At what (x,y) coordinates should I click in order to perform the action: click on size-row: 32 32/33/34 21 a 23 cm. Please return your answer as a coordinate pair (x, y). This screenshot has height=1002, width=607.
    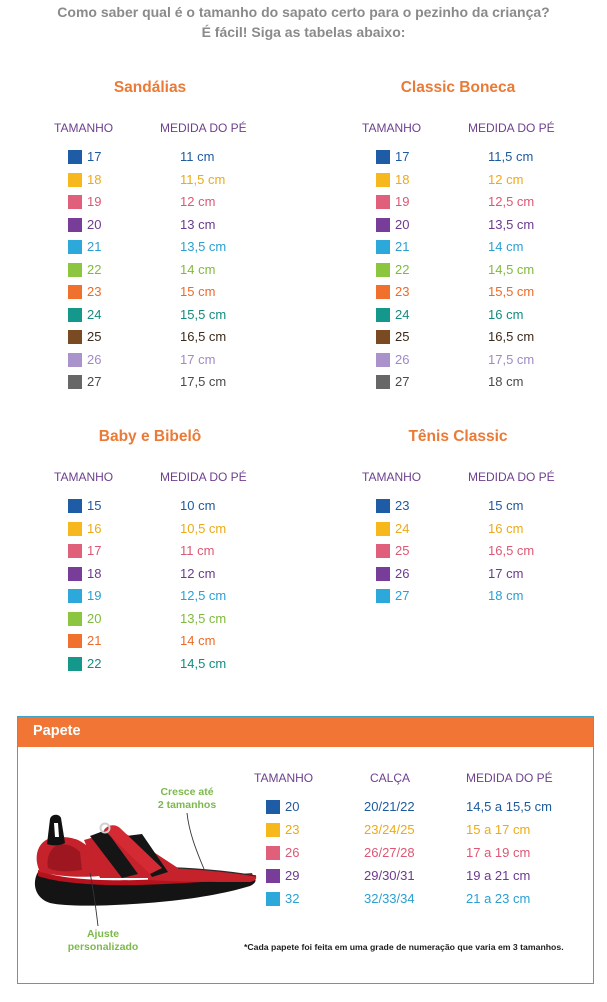
    Looking at the image, I should click on (419, 898).